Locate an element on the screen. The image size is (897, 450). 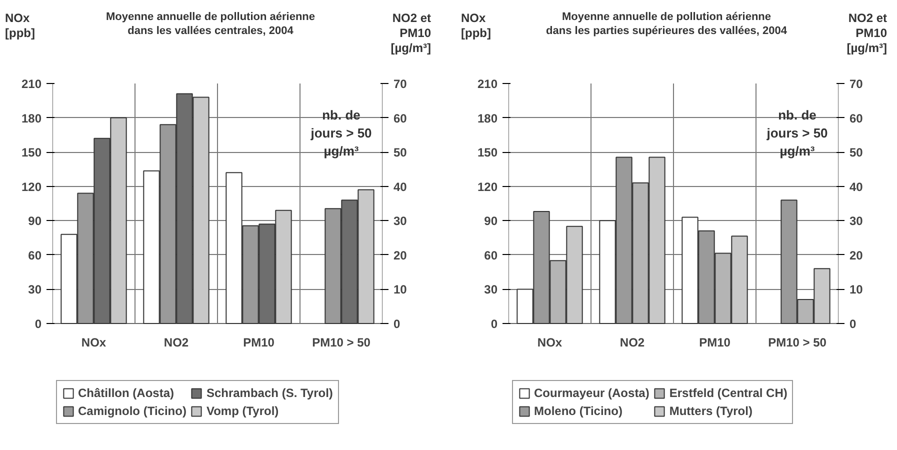
legend-label: Vomp (Tyrol) is located at coordinates (242, 411).